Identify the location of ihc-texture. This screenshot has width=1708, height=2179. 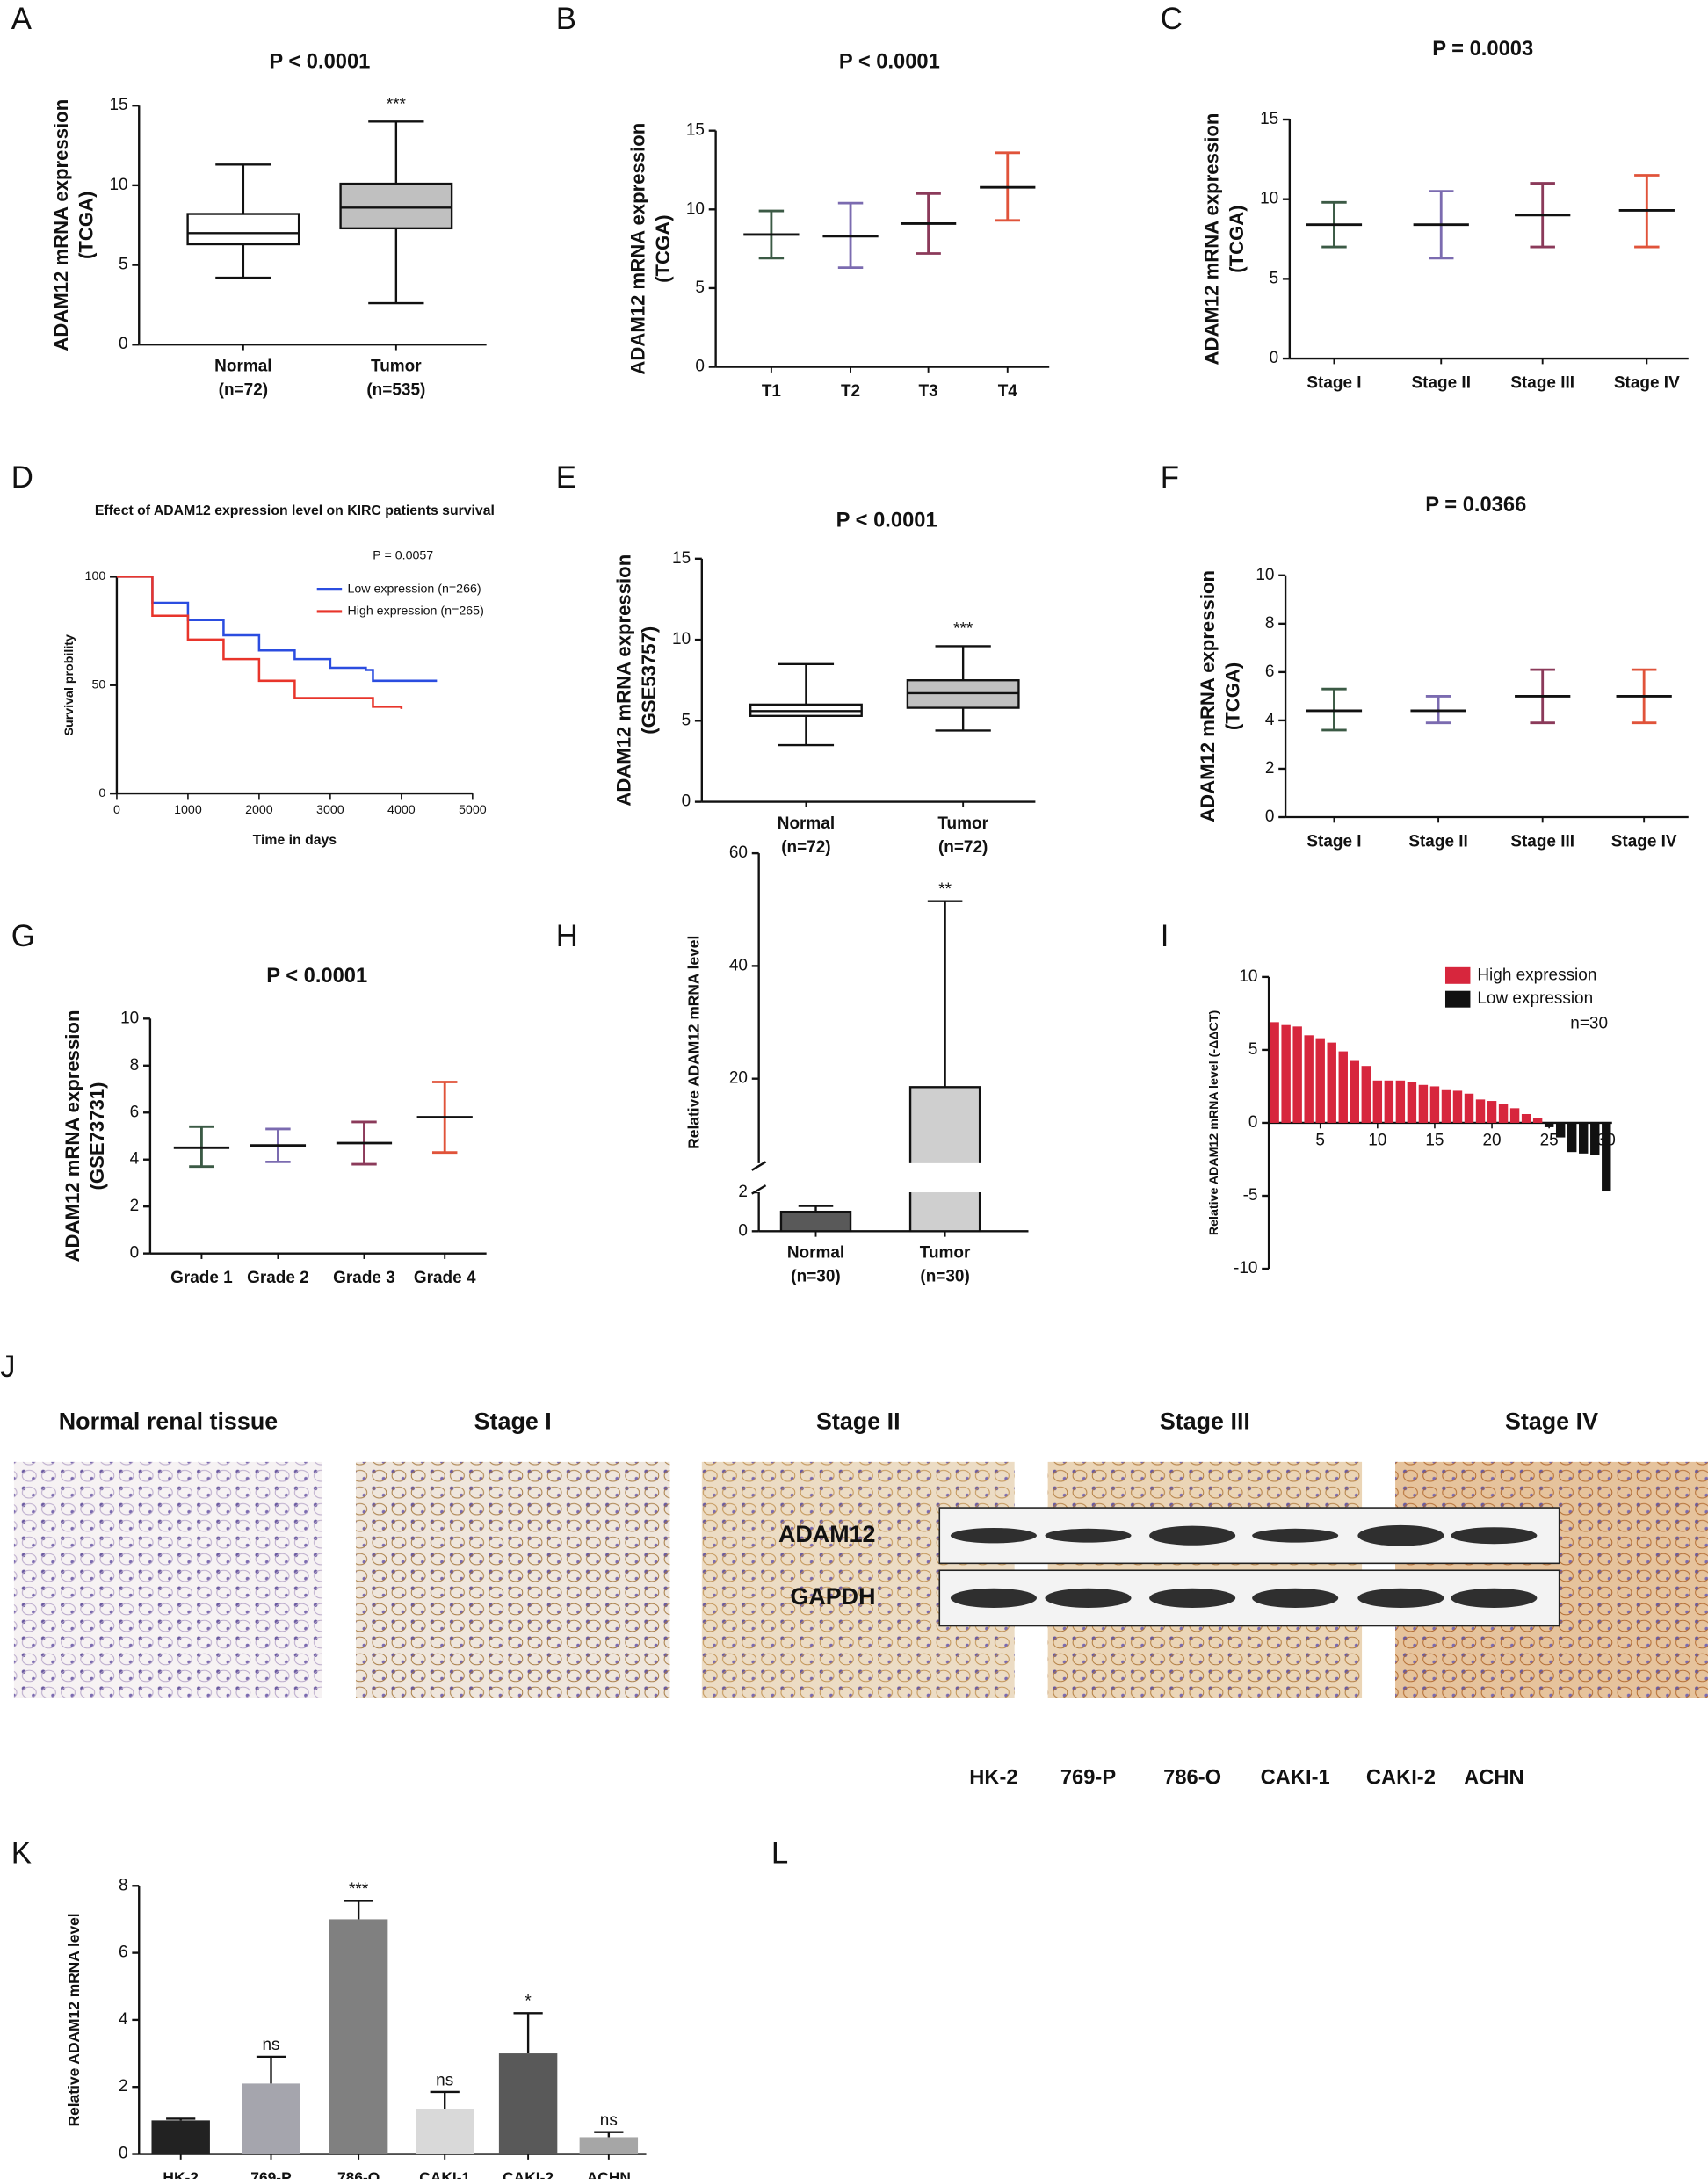
(512, 1579).